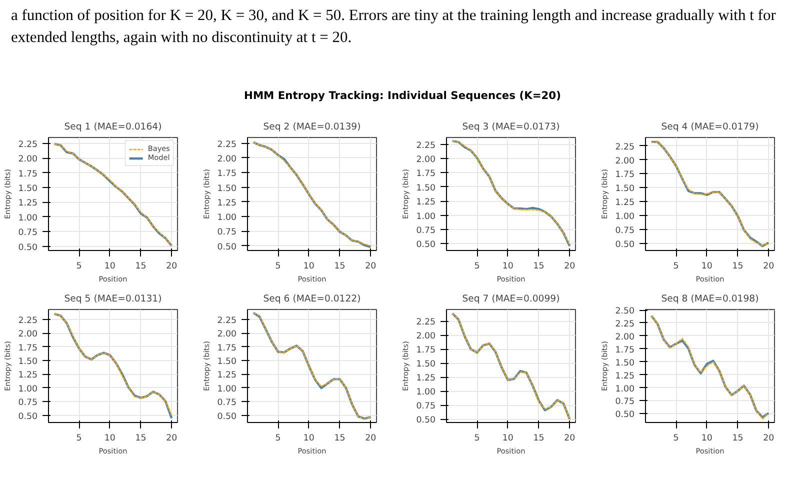  What do you see at coordinates (710, 127) in the screenshot?
I see `chart-title: Seq 4 (MAE=0.0179)` at bounding box center [710, 127].